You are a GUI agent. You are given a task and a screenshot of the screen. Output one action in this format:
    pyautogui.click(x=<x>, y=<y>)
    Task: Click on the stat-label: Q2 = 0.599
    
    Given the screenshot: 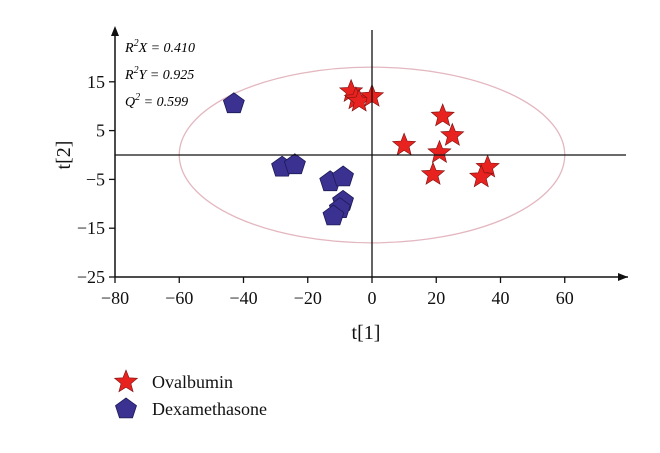 What is the action you would take?
    pyautogui.click(x=156, y=101)
    